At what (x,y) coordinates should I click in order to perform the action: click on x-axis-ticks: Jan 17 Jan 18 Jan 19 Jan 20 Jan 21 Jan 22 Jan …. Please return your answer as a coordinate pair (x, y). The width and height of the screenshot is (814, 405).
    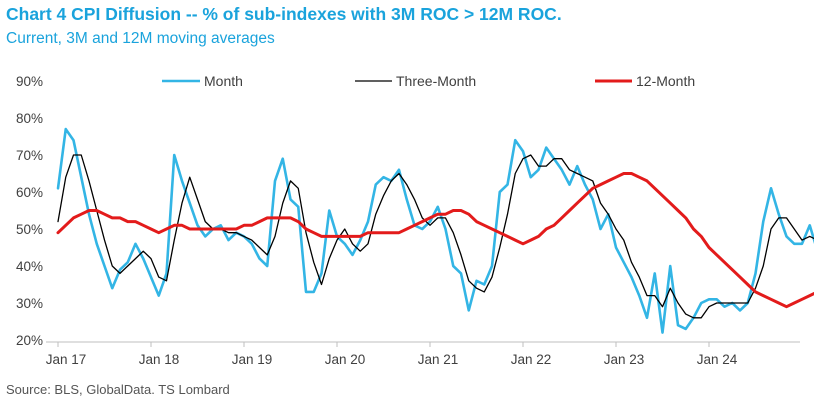
    Looking at the image, I should click on (392, 354).